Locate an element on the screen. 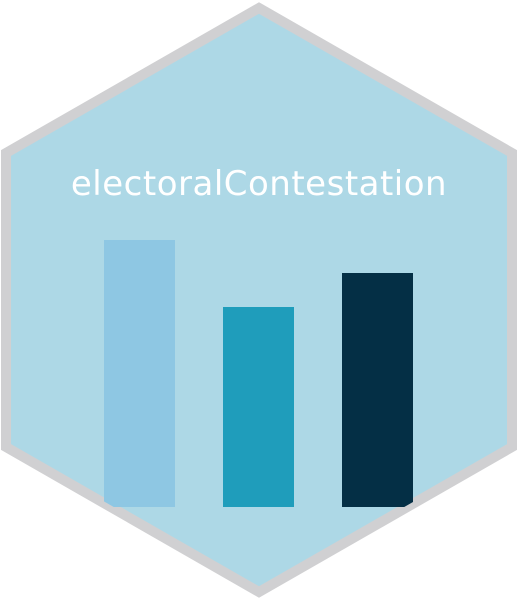  bar-middle is located at coordinates (258, 407).